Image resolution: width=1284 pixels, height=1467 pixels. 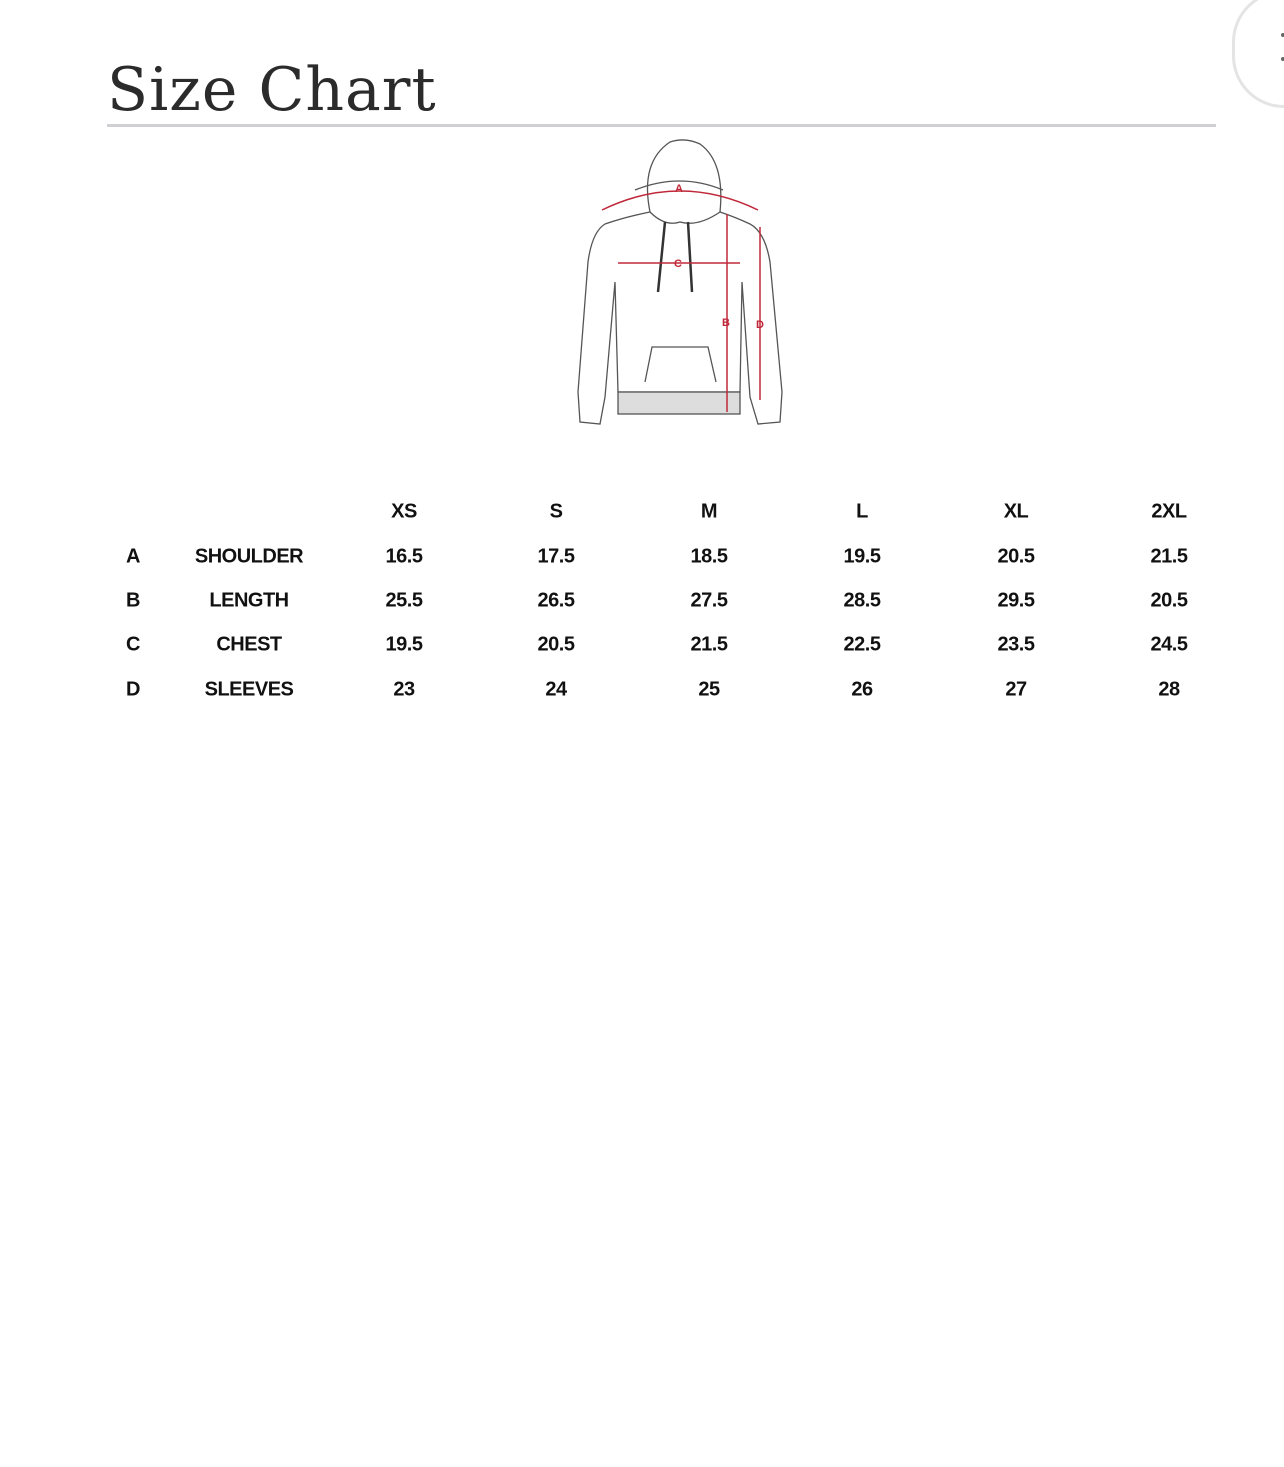 What do you see at coordinates (862, 600) in the screenshot?
I see `table-cell: 28.5` at bounding box center [862, 600].